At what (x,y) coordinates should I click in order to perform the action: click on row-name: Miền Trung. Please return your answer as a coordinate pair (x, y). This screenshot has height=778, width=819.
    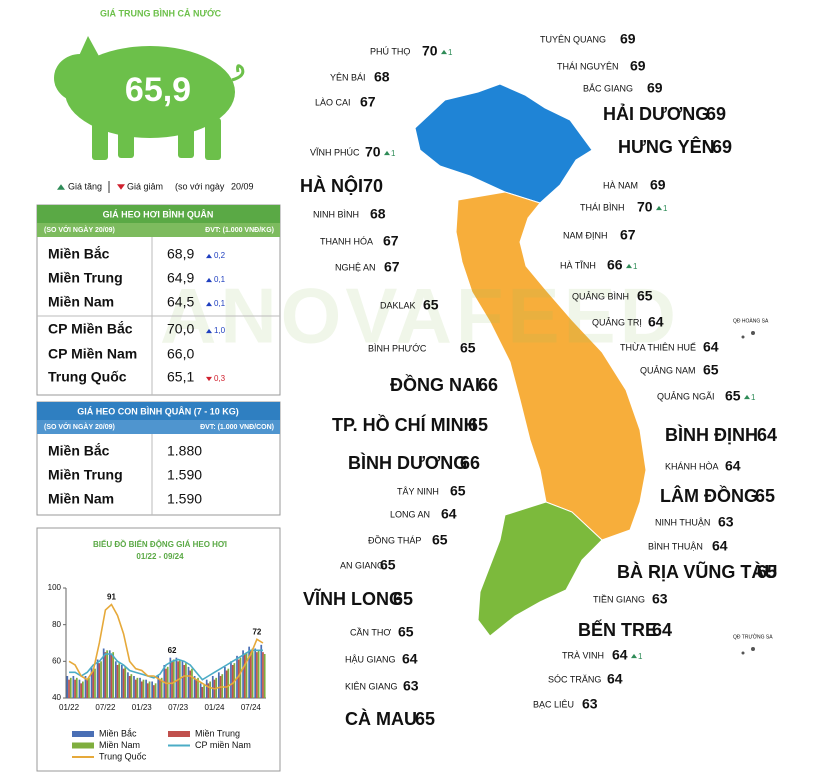
    Looking at the image, I should click on (85, 475).